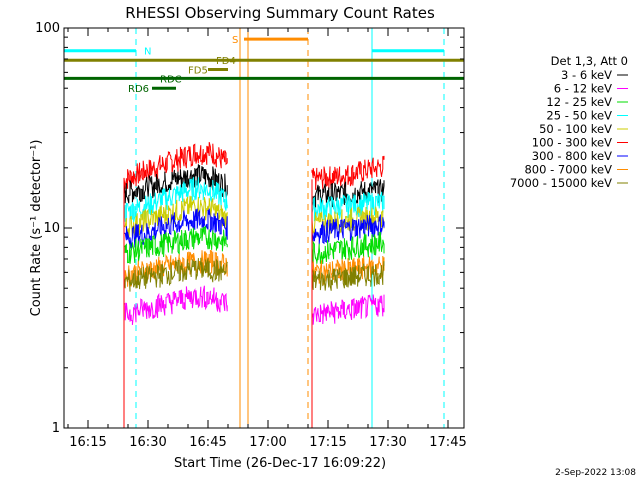 The width and height of the screenshot is (640, 480). Describe the element at coordinates (56, 428) in the screenshot. I see `y-tick-label: 1` at that location.